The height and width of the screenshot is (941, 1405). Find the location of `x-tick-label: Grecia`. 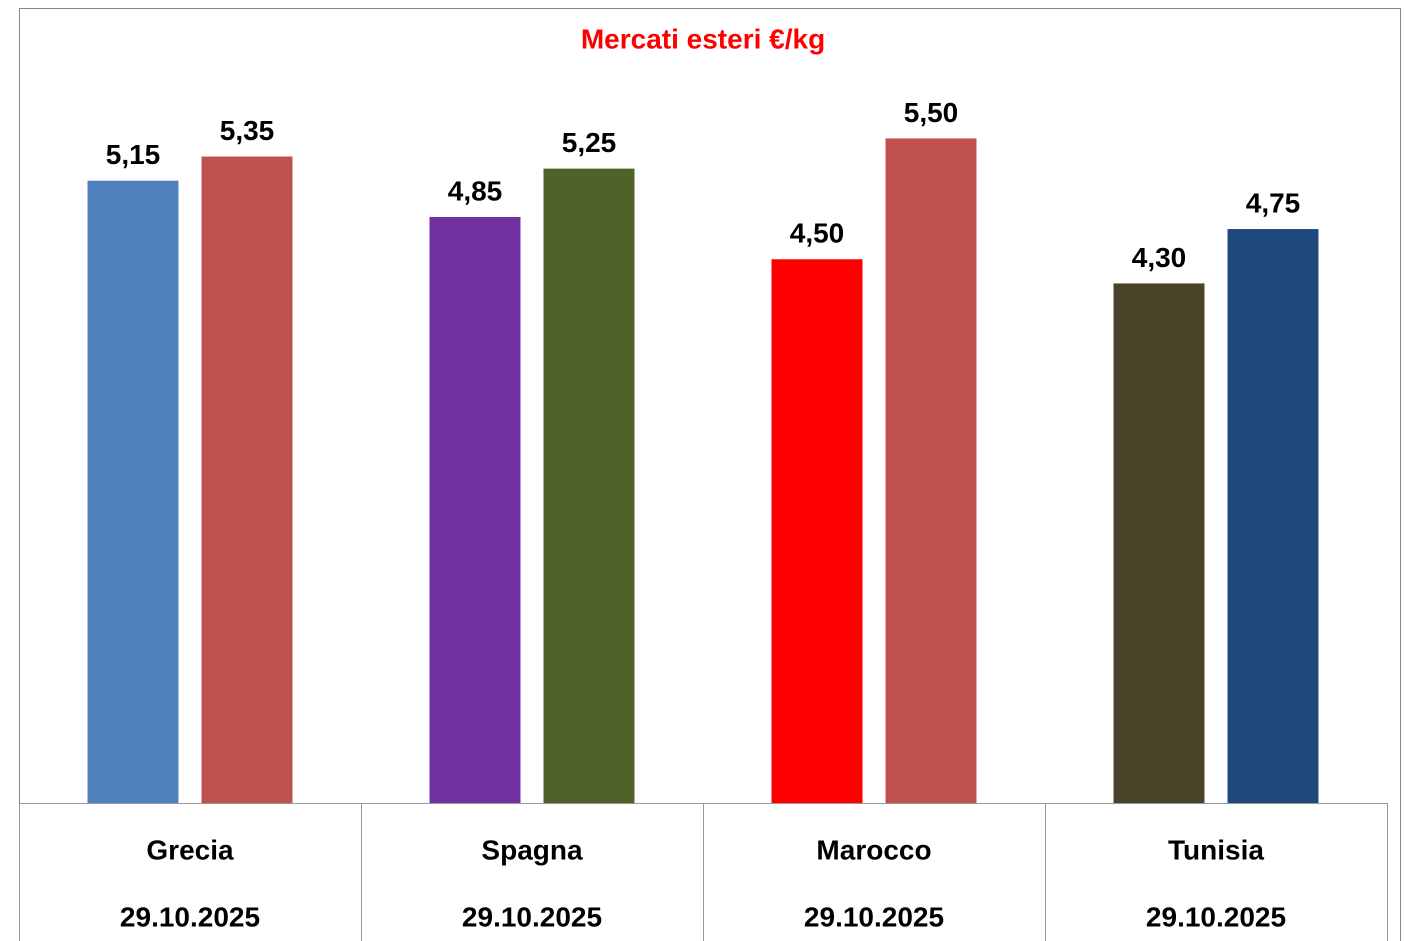

x-tick-label: Grecia is located at coordinates (190, 849).